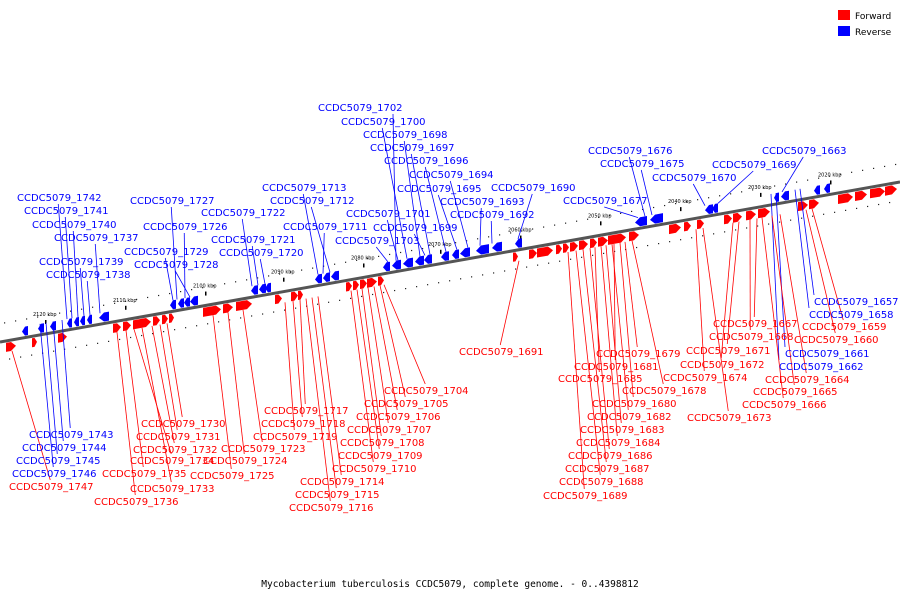 Image resolution: width=900 pixels, height=600 pixels. I want to click on gene-label: CCDC5079_1738, so click(88, 275).